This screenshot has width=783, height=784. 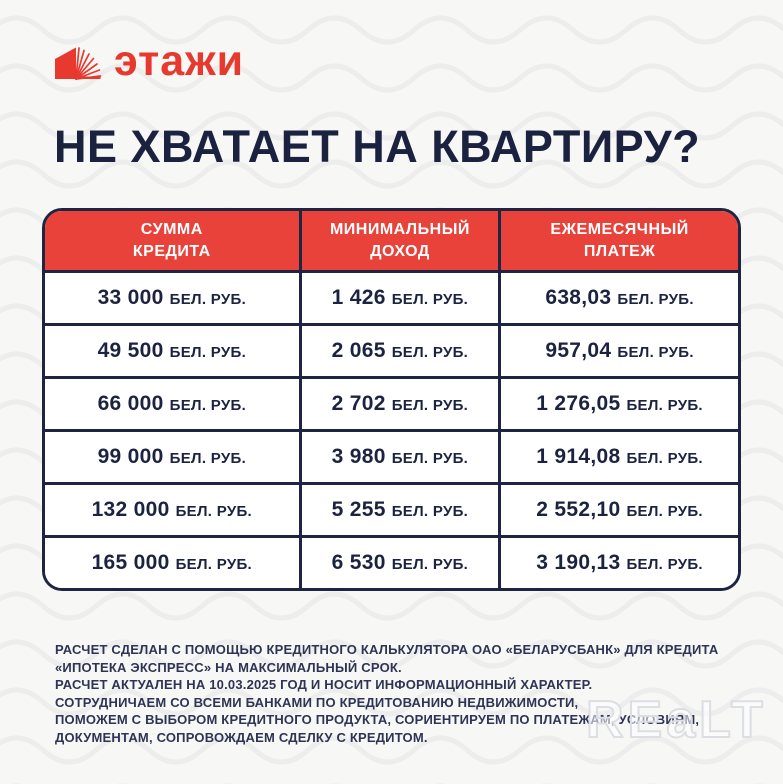 I want to click on table-cell: 165 000 БЕЛ. РУБ., so click(x=172, y=563).